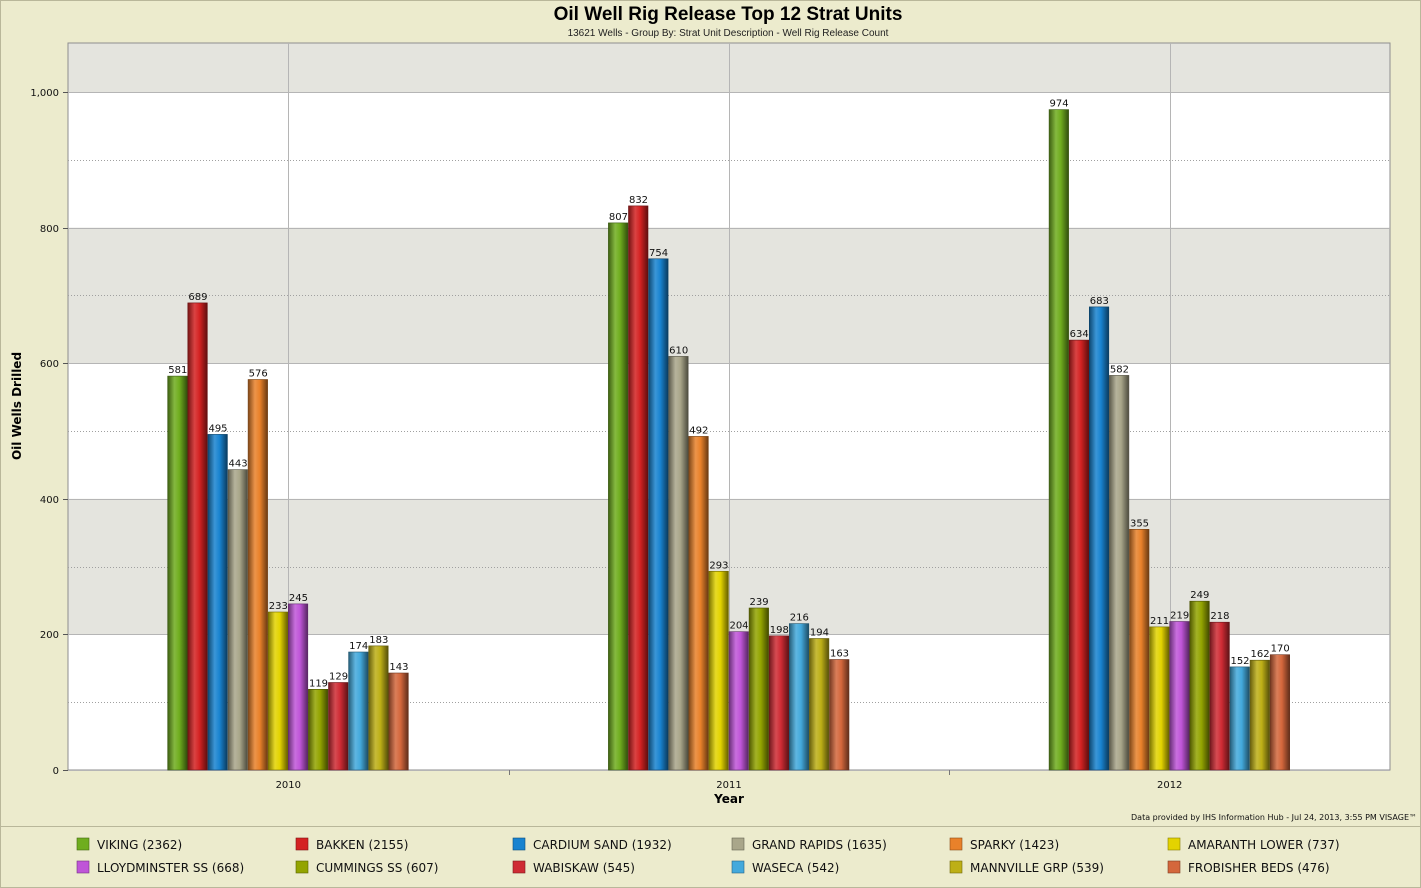 Image resolution: width=1421 pixels, height=888 pixels. I want to click on x-tick-label: 2012, so click(1169, 785).